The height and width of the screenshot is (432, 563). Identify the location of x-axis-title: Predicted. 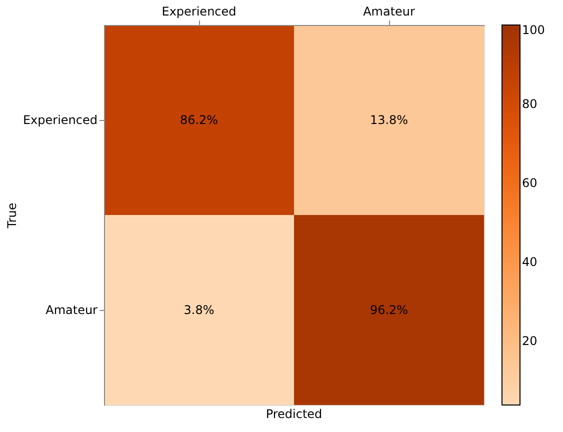
(294, 414).